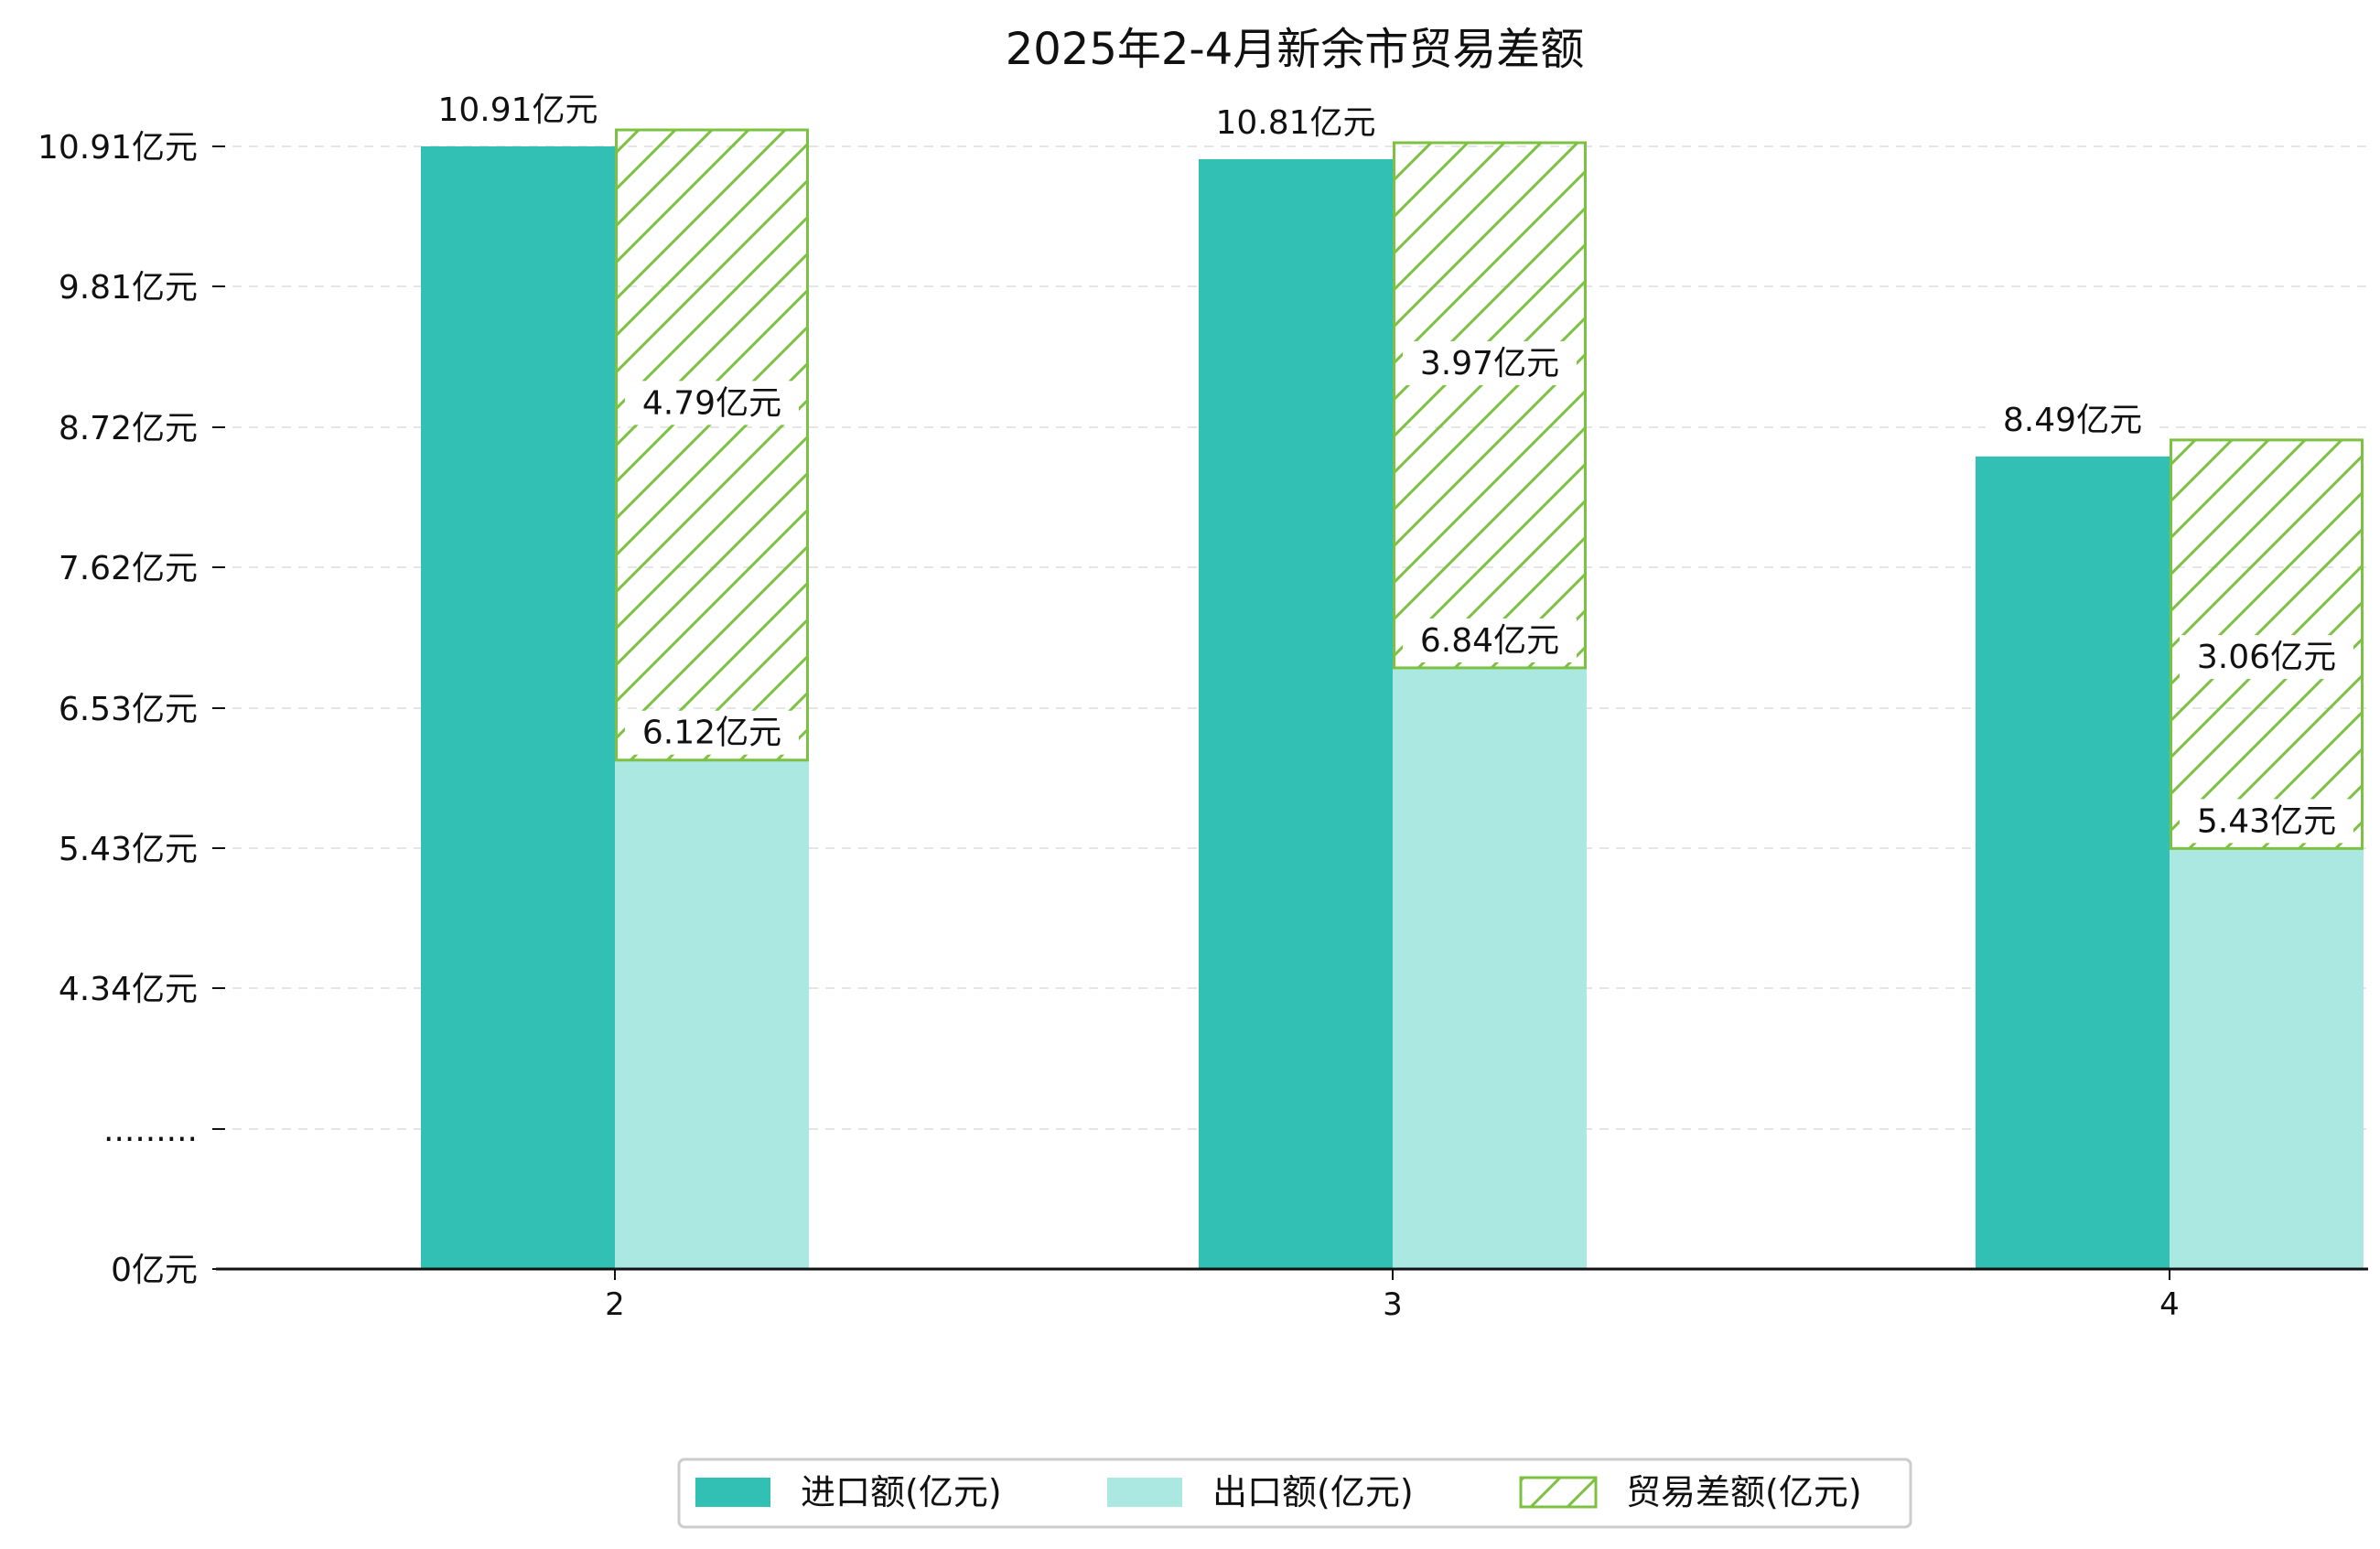 The image size is (2380, 1549). I want to click on label-import-group: 10.81亿元, so click(1296, 123).